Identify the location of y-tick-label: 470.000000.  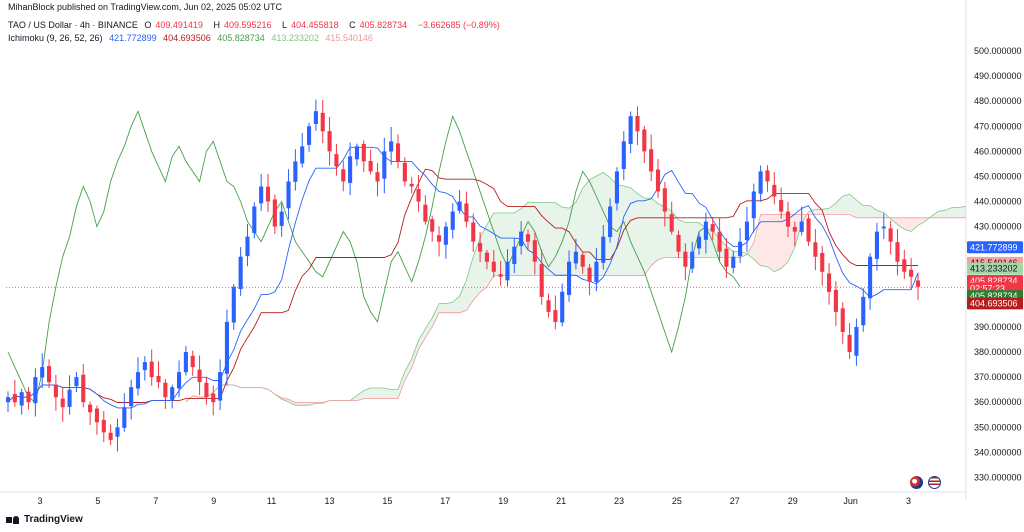
(998, 126).